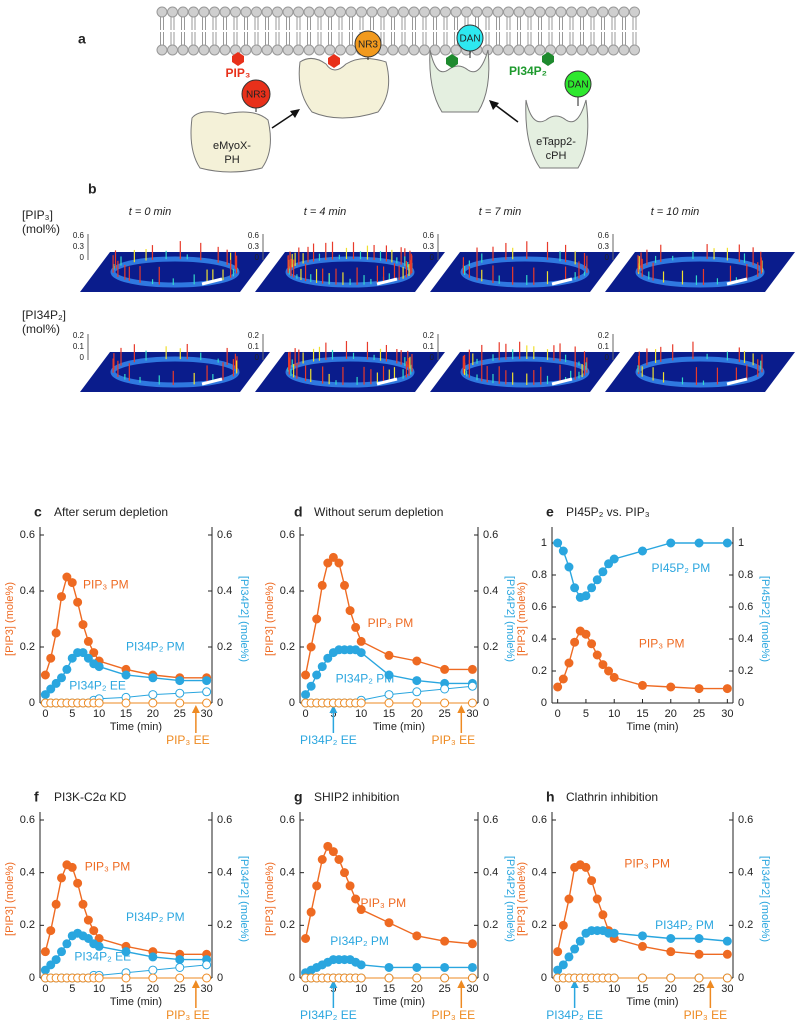  Describe the element at coordinates (574, 1014) in the screenshot. I see `series-label: PI34P₂ EE` at that location.